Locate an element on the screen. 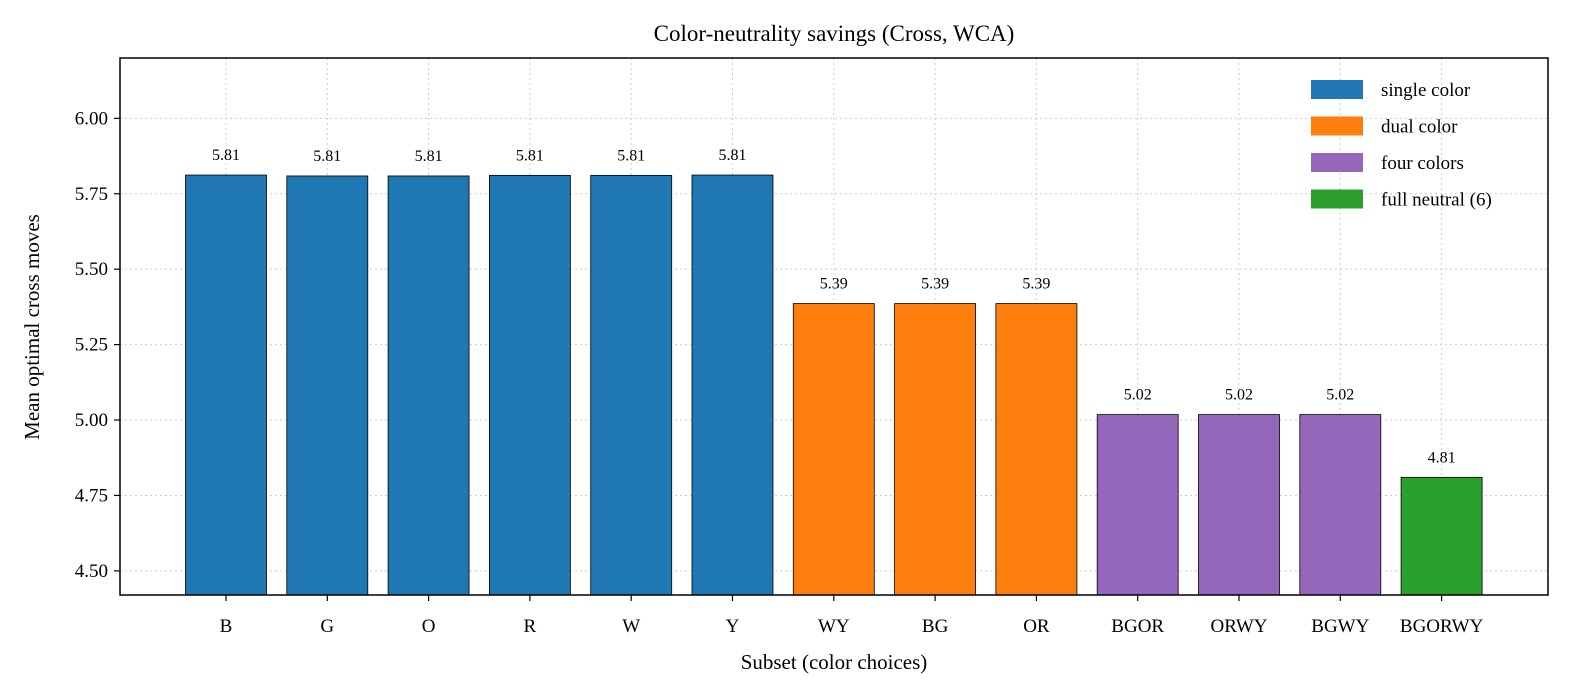 This screenshot has width=1580, height=700. data-label-B: 5.81 is located at coordinates (226, 155).